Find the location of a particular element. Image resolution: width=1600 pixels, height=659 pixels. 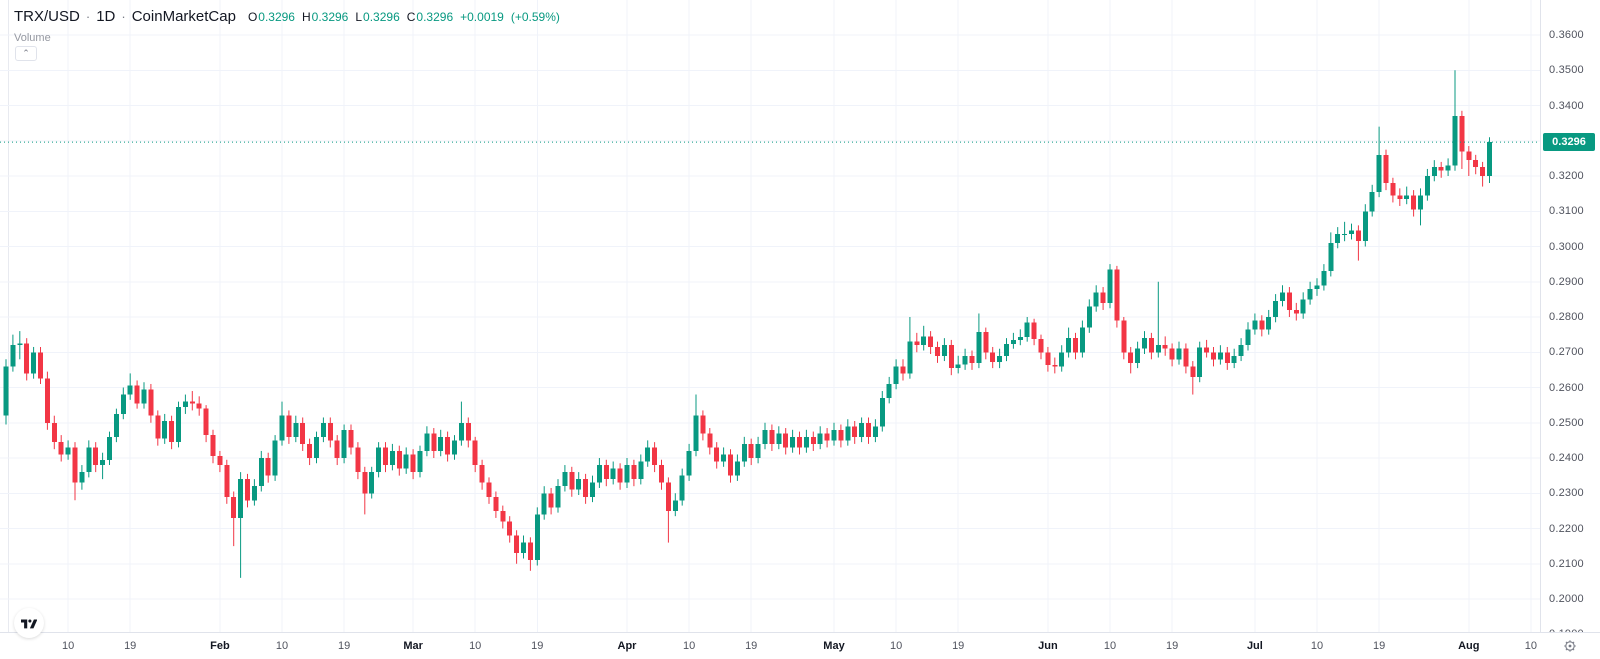

price-tick-label: 0.3400 is located at coordinates (1566, 105).